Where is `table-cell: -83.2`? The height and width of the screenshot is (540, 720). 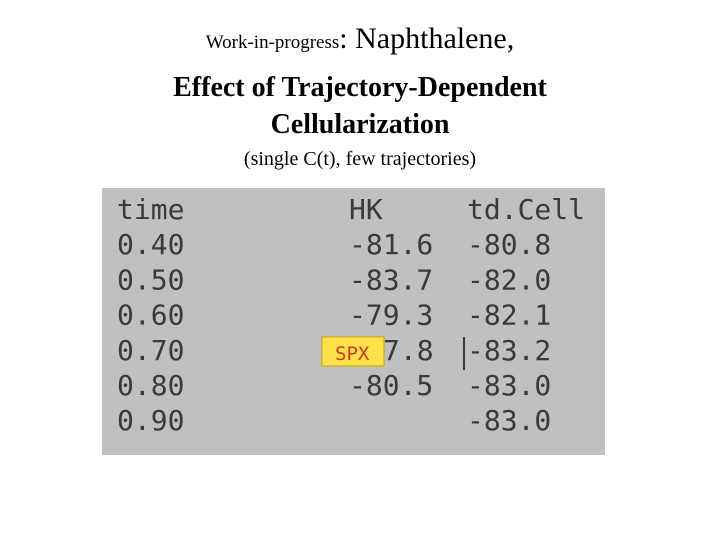
table-cell: -83.2 is located at coordinates (509, 350).